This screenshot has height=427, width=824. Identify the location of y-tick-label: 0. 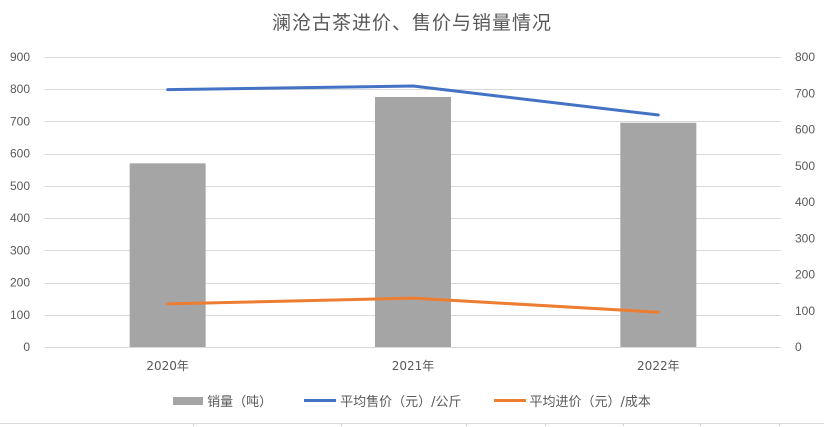
(26, 347).